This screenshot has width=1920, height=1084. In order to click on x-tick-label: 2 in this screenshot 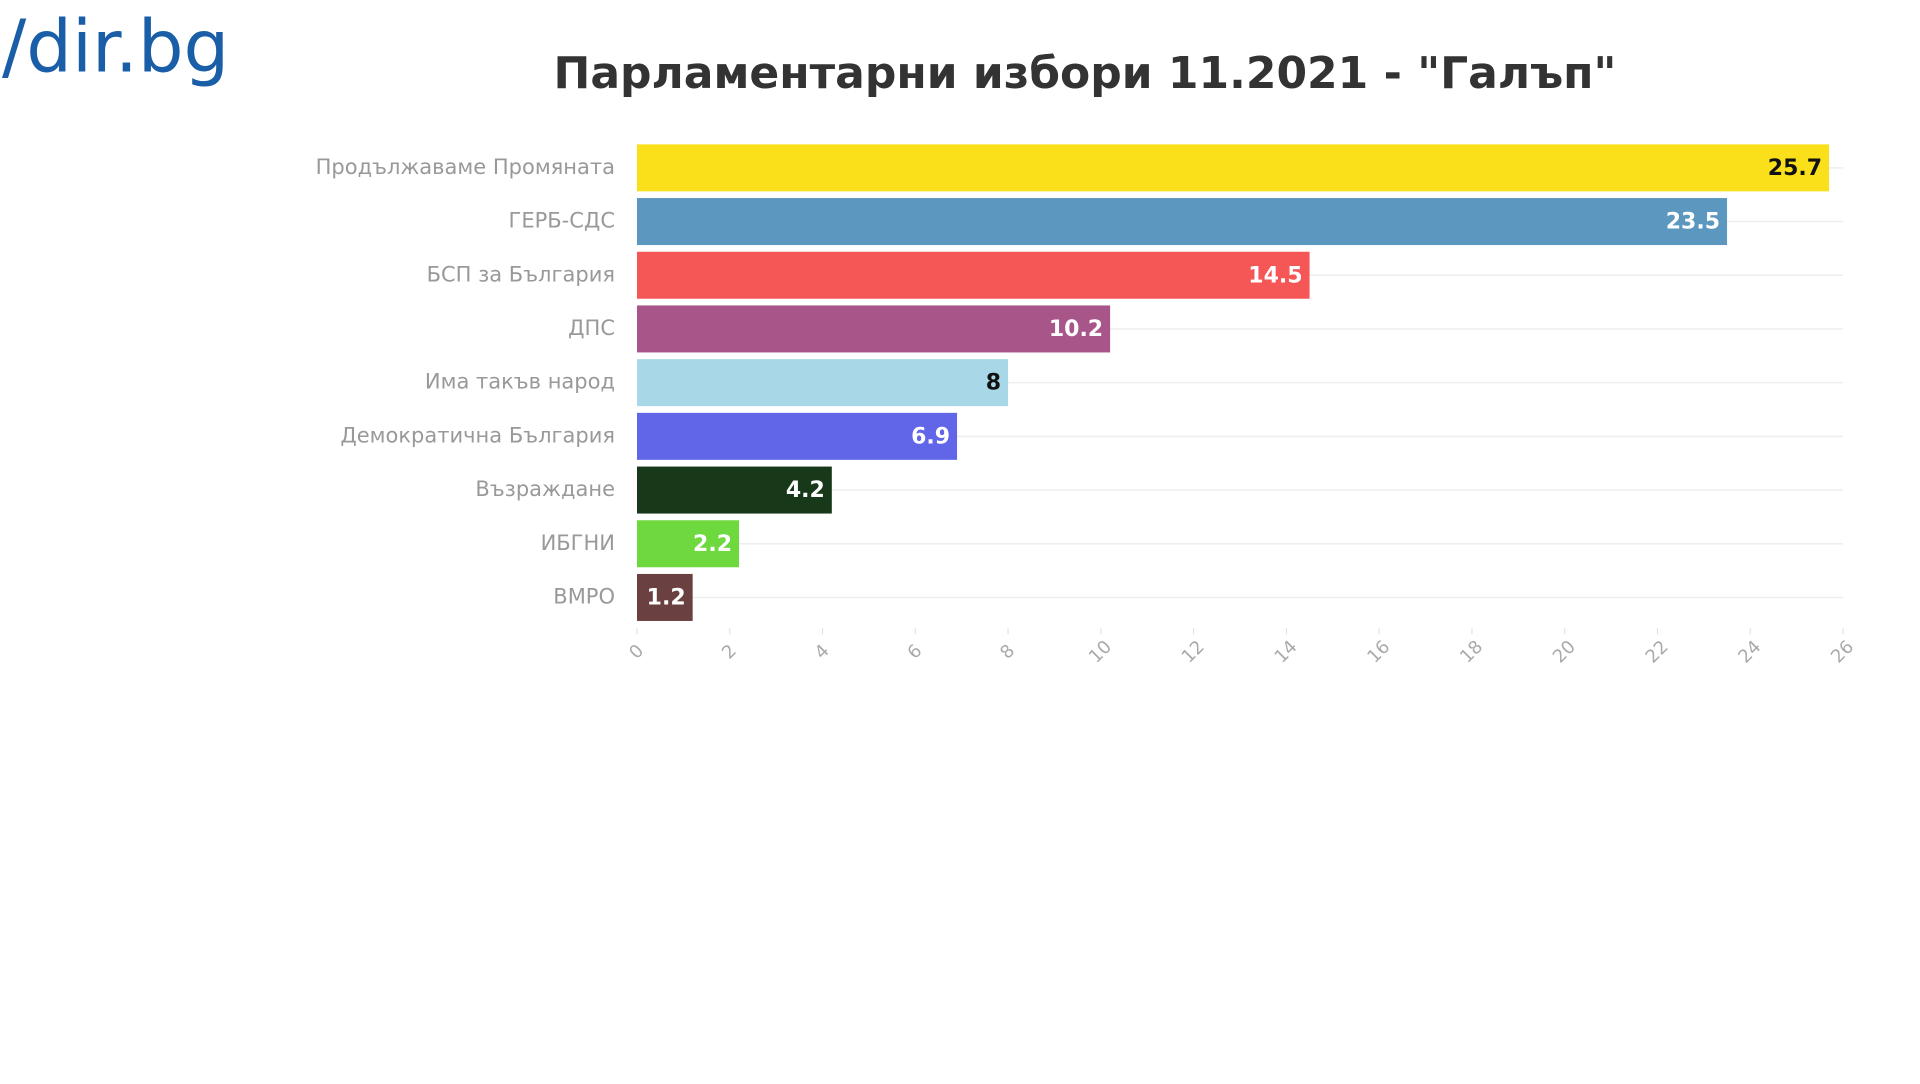, I will do `click(729, 651)`.